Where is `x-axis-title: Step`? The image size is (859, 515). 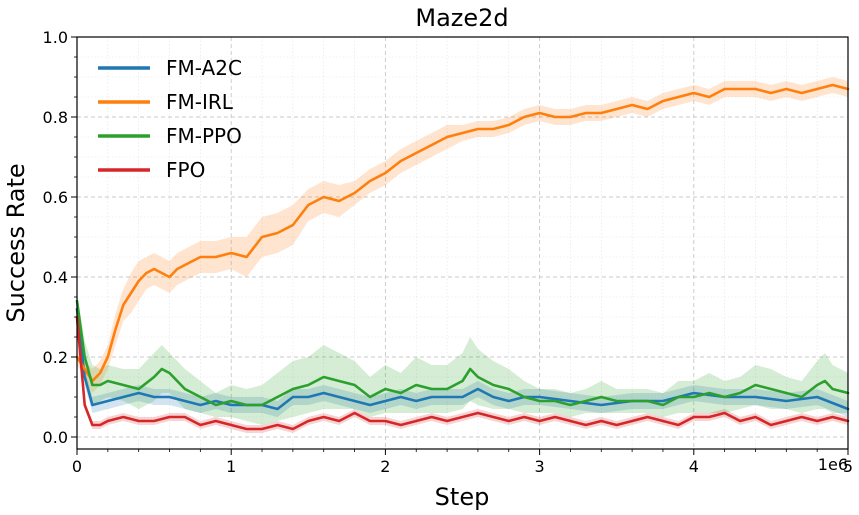
x-axis-title: Step is located at coordinates (462, 497).